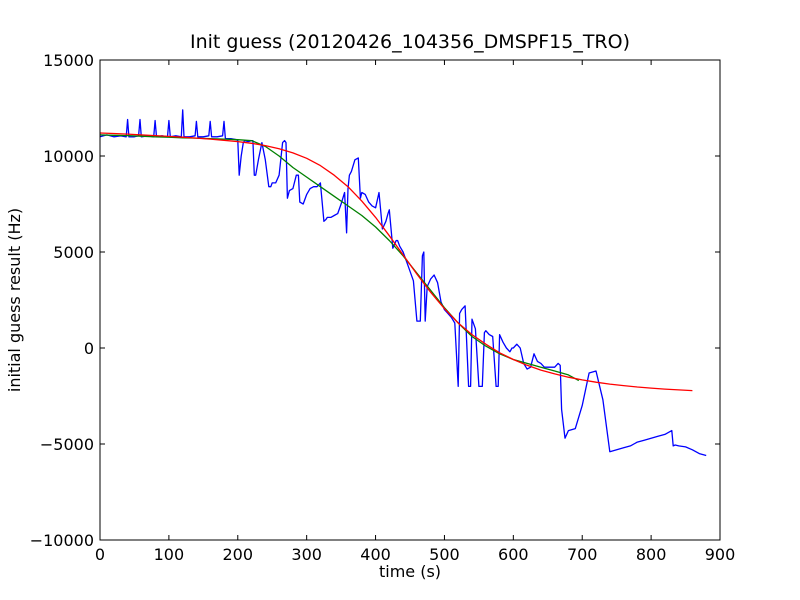  Describe the element at coordinates (410, 571) in the screenshot. I see `x-axis-label: time (s)` at that location.